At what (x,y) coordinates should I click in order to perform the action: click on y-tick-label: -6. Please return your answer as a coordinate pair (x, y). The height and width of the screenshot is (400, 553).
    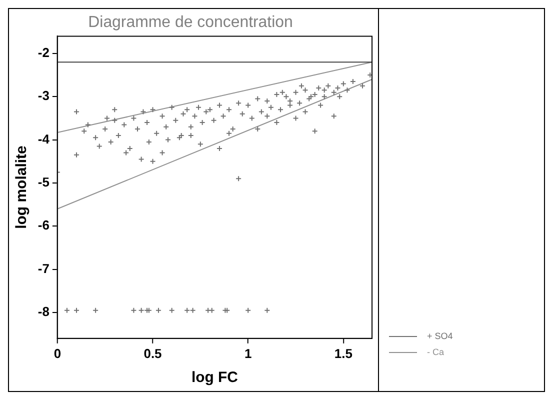
    Looking at the image, I should click on (44, 225).